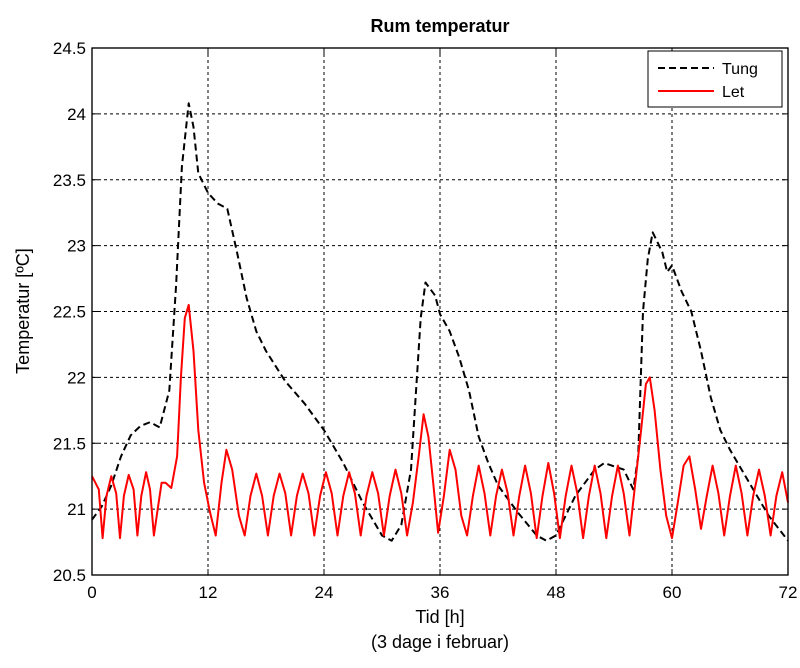 The height and width of the screenshot is (668, 800). I want to click on legend-box, so click(715, 79).